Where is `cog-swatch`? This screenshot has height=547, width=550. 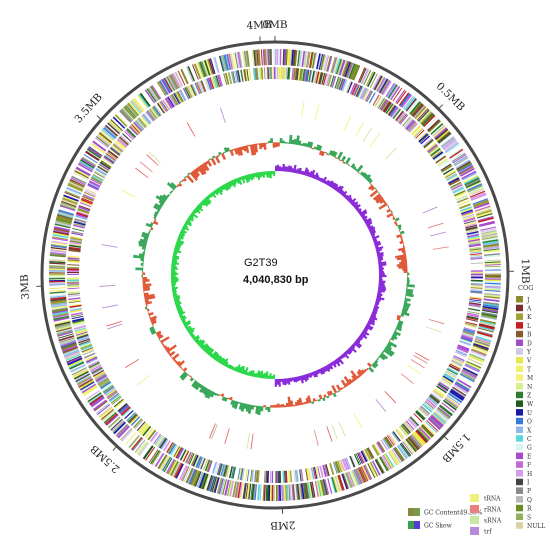 cog-swatch is located at coordinates (519, 334).